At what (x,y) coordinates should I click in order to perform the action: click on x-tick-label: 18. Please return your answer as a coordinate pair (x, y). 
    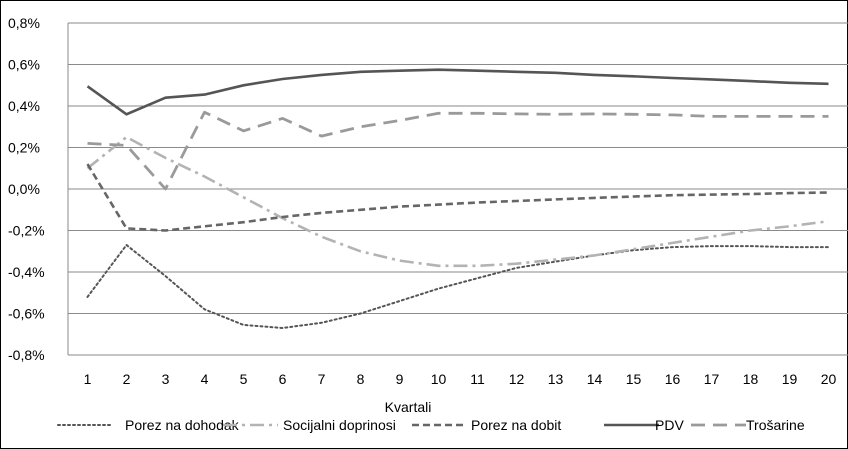
    Looking at the image, I should click on (751, 379).